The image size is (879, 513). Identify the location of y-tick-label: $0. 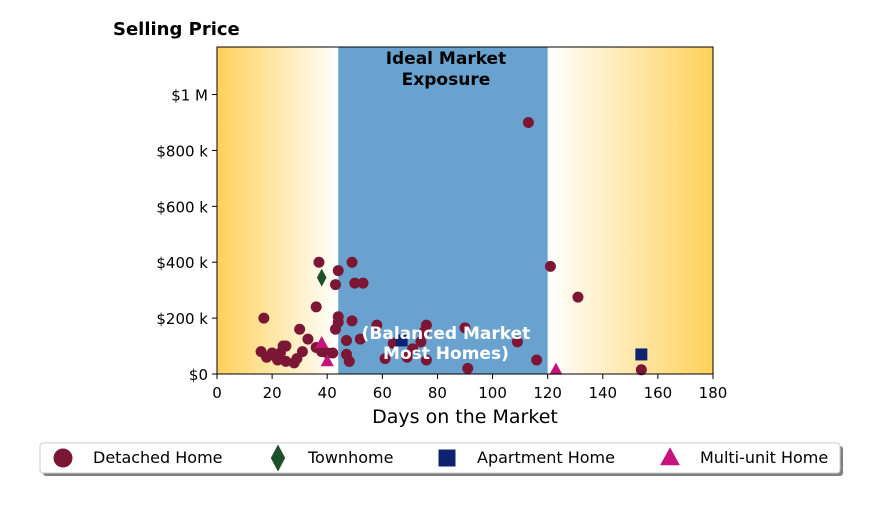
(198, 375).